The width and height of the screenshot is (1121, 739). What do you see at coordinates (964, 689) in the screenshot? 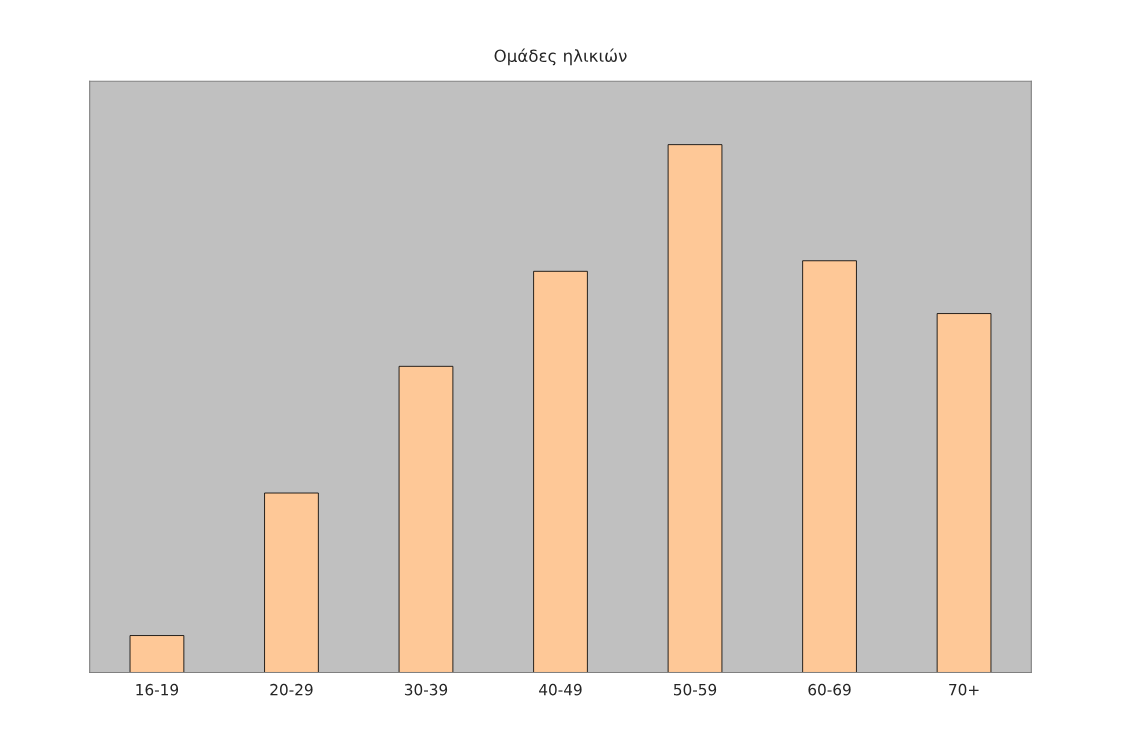
I see `x-tick-label: 70+` at bounding box center [964, 689].